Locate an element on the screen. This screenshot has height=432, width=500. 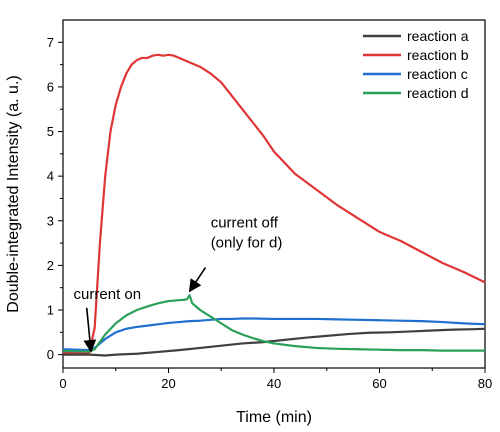
y-tick-label: 5 is located at coordinates (50, 131).